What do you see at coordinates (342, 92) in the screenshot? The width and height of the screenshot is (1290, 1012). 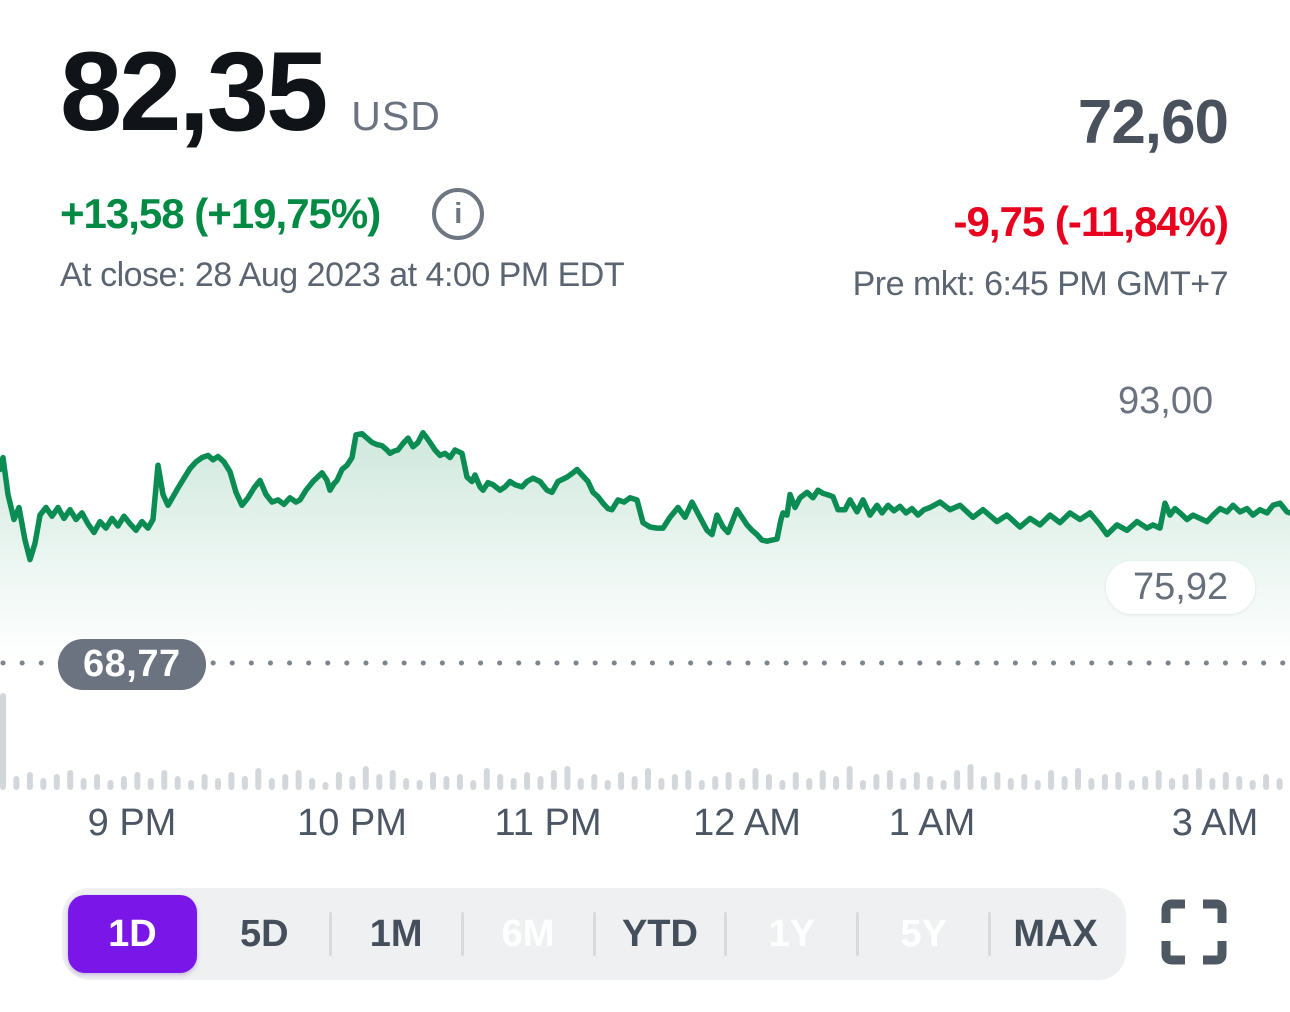 I see `price-row: 82,35 USD` at bounding box center [342, 92].